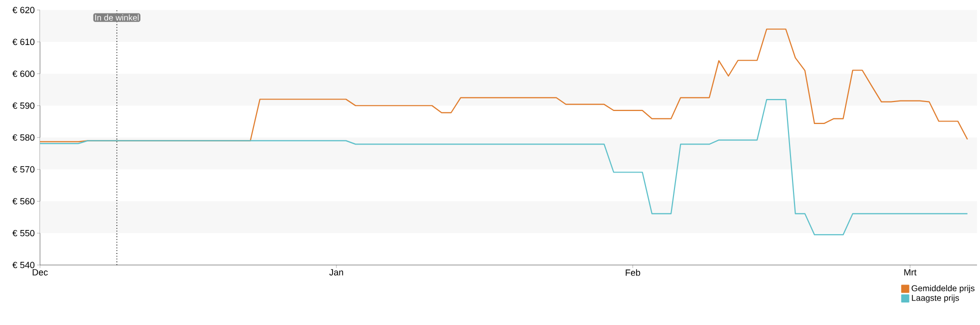 This screenshot has width=980, height=325. What do you see at coordinates (23, 10) in the screenshot?
I see `y-tick-label: € 620` at bounding box center [23, 10].